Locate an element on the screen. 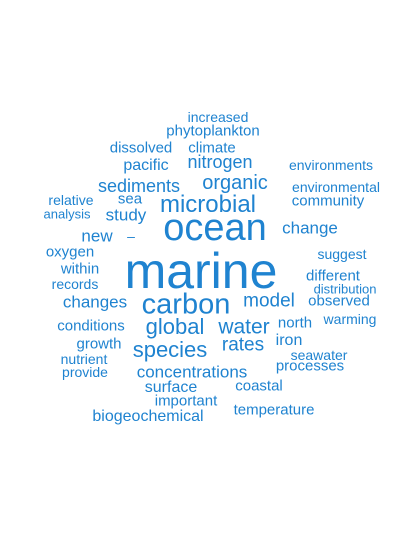 Image resolution: width=406 pixels, height=537 pixels. word: model is located at coordinates (269, 301).